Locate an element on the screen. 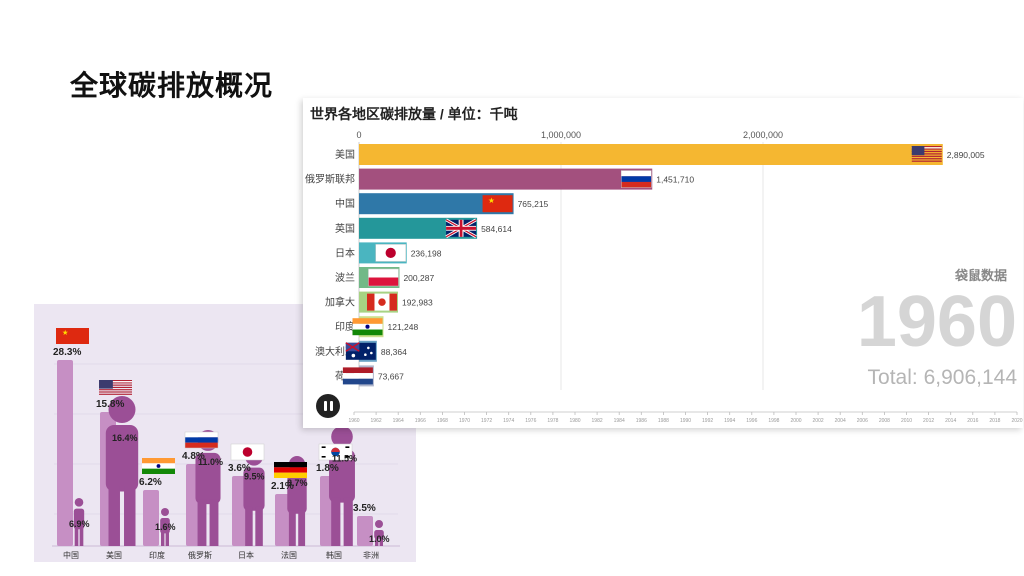 The height and width of the screenshot is (576, 1024). value-label: 200,287 is located at coordinates (418, 278).